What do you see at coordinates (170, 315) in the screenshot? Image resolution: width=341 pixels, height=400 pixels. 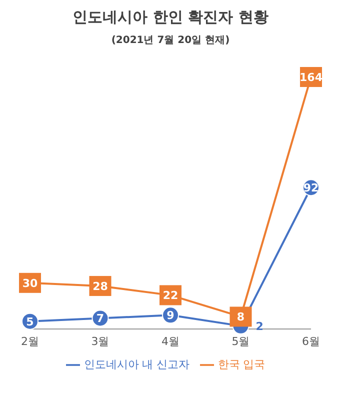 I see `data-label: 9` at bounding box center [170, 315].